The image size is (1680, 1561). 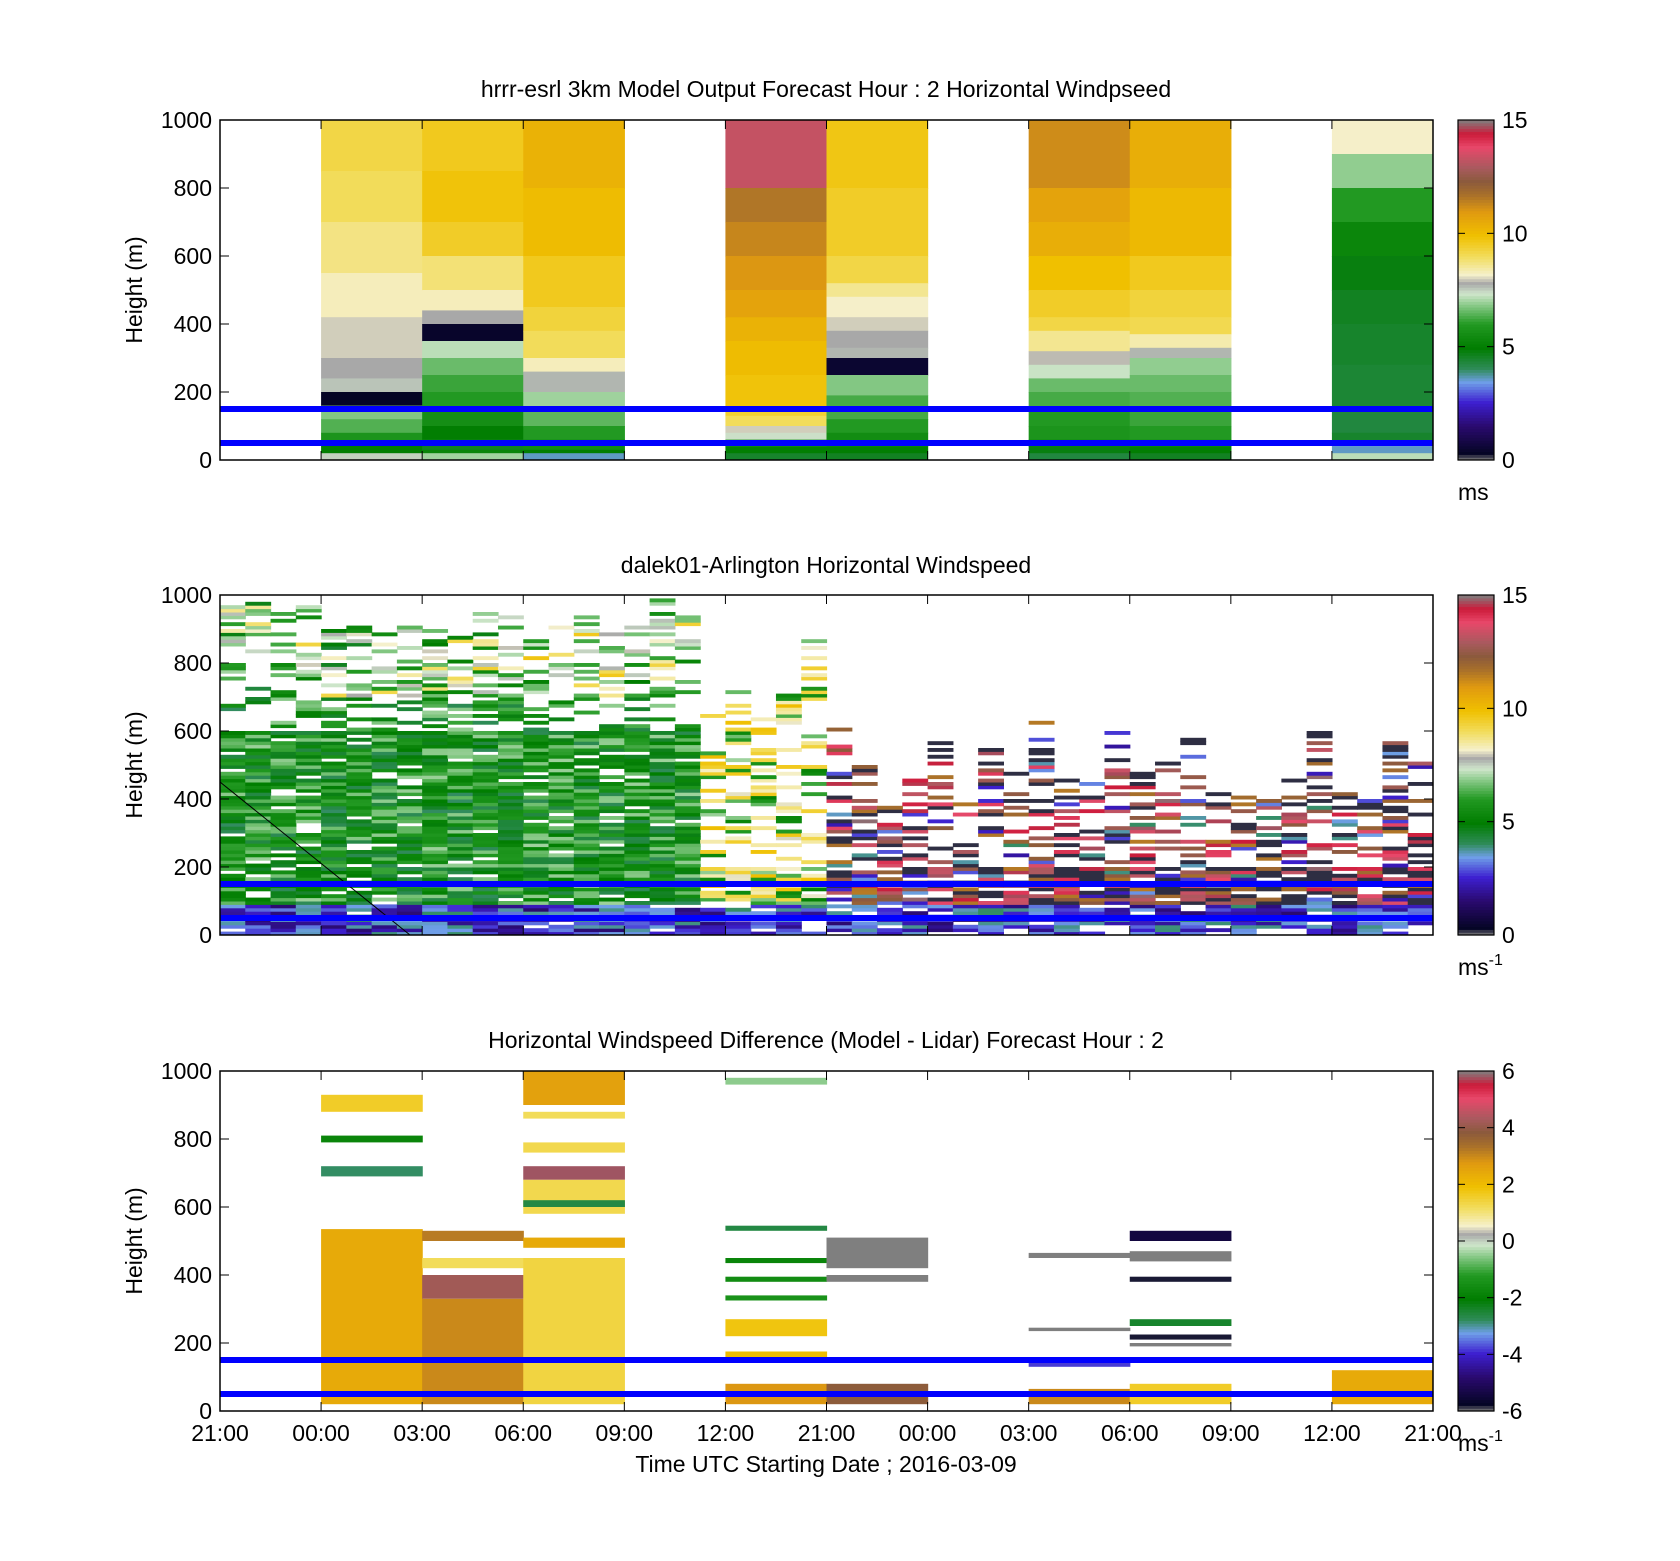 I want to click on colorbar-tick-label: 10, so click(x=1515, y=708).